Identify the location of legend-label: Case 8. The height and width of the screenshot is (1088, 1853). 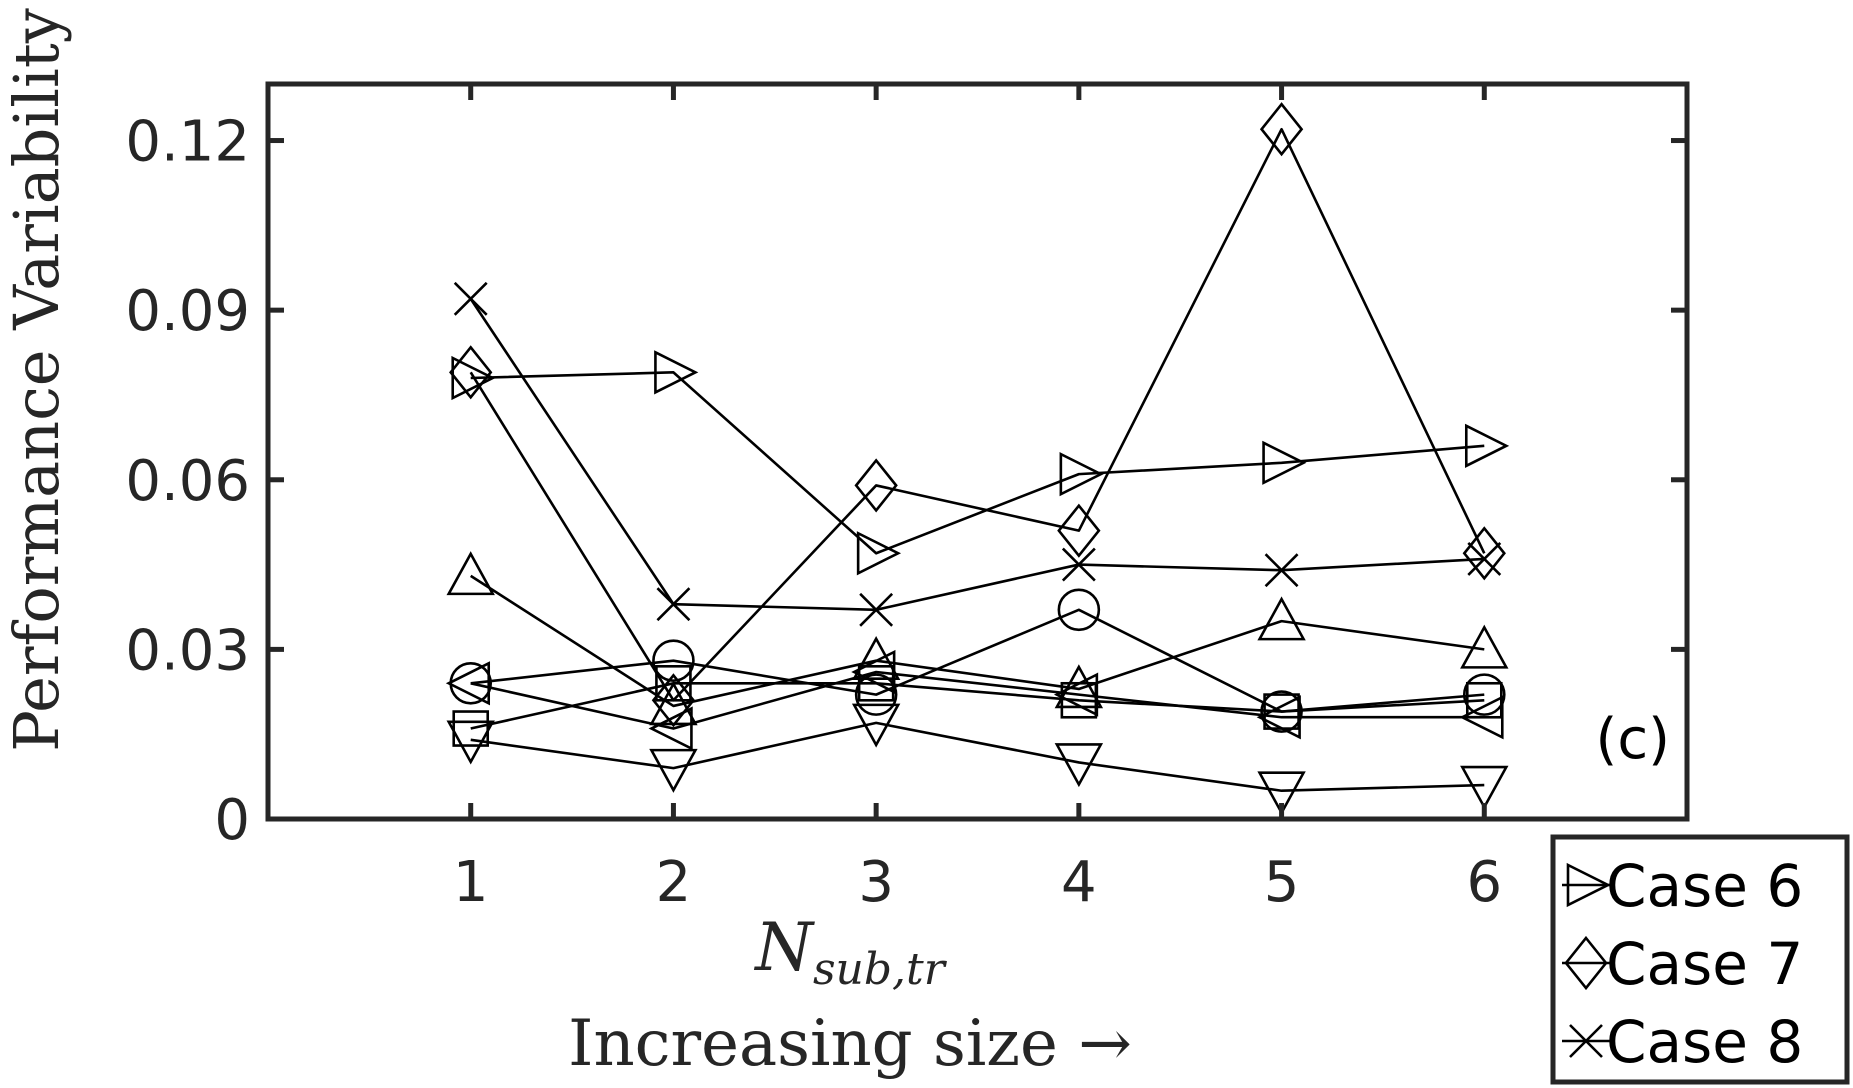
(1704, 1042).